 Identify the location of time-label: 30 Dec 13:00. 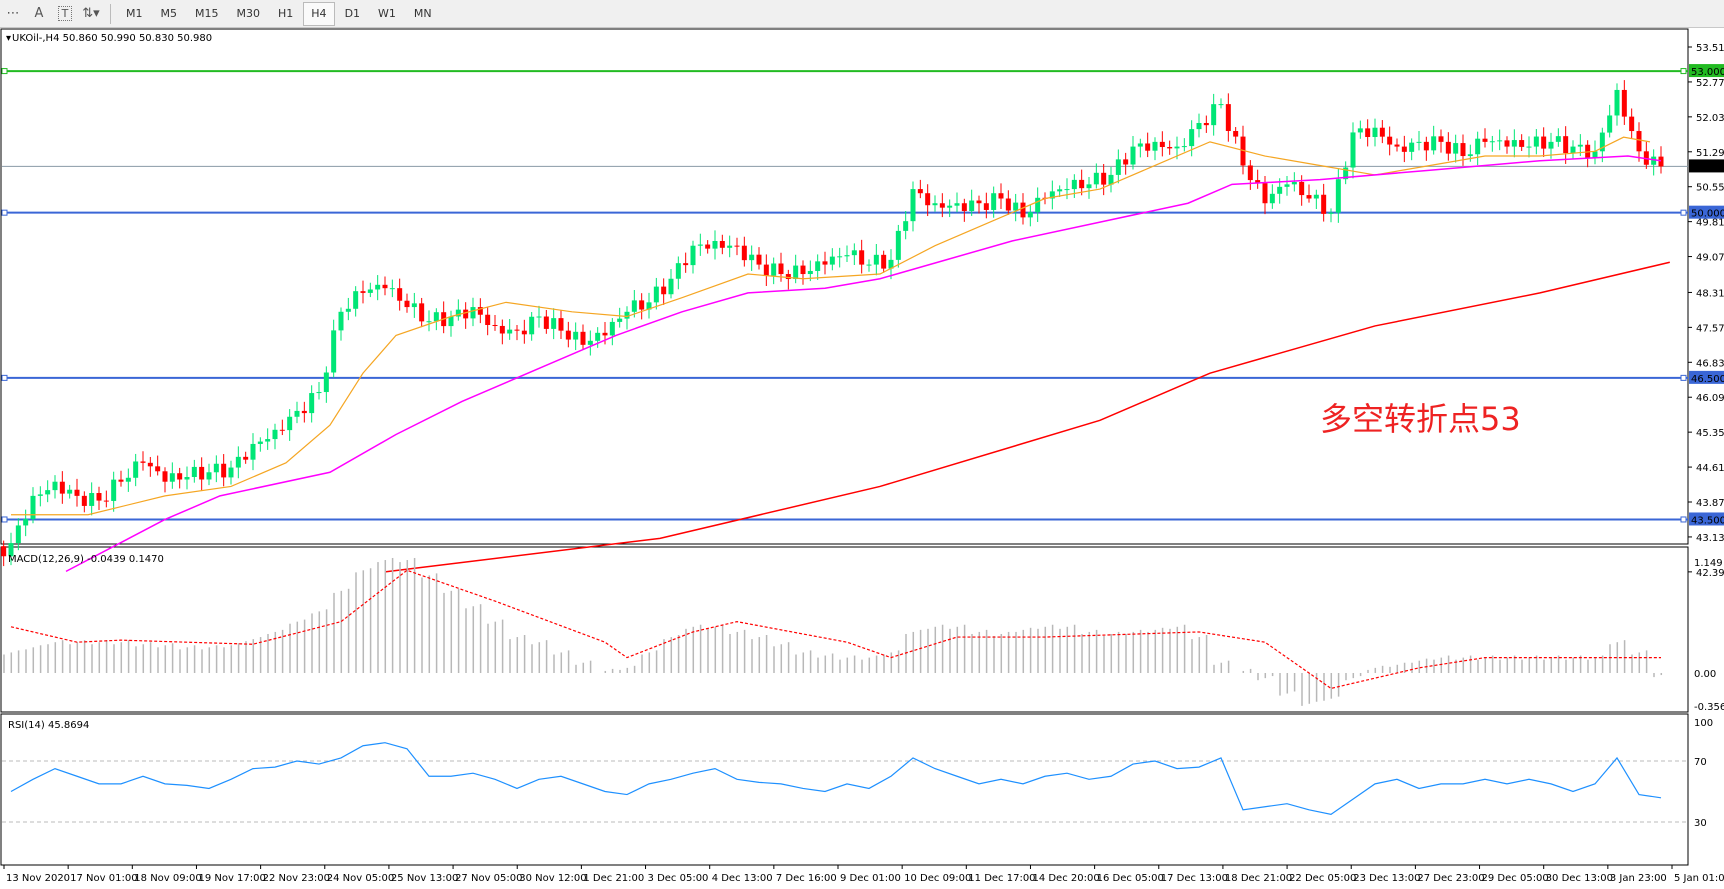
(1579, 878).